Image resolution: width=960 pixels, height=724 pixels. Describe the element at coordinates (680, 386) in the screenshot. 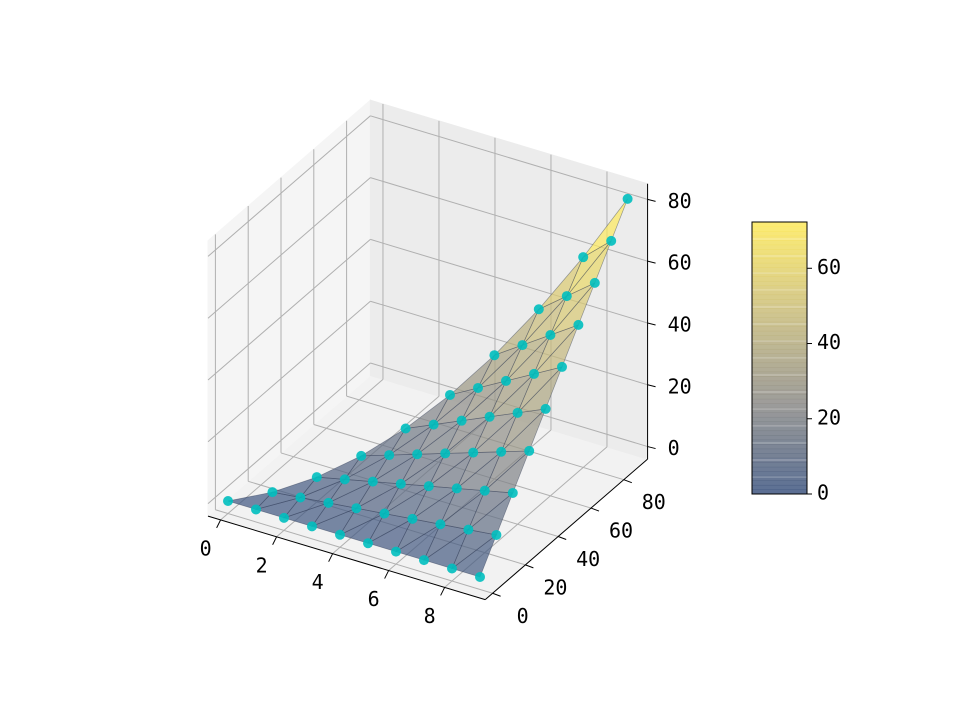

I see `z-tick-label: 20` at that location.